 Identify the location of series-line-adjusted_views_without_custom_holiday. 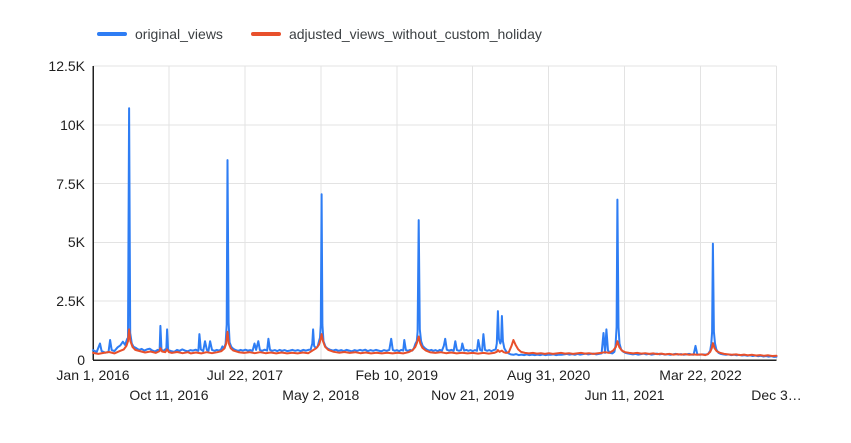
(435, 342).